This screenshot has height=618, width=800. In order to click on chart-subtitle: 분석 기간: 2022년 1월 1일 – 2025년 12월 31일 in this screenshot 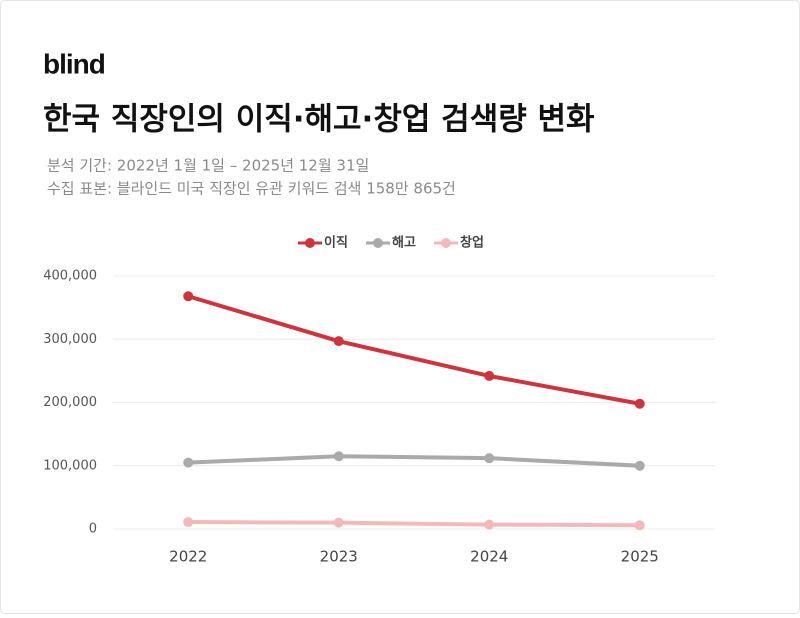, I will do `click(208, 166)`.